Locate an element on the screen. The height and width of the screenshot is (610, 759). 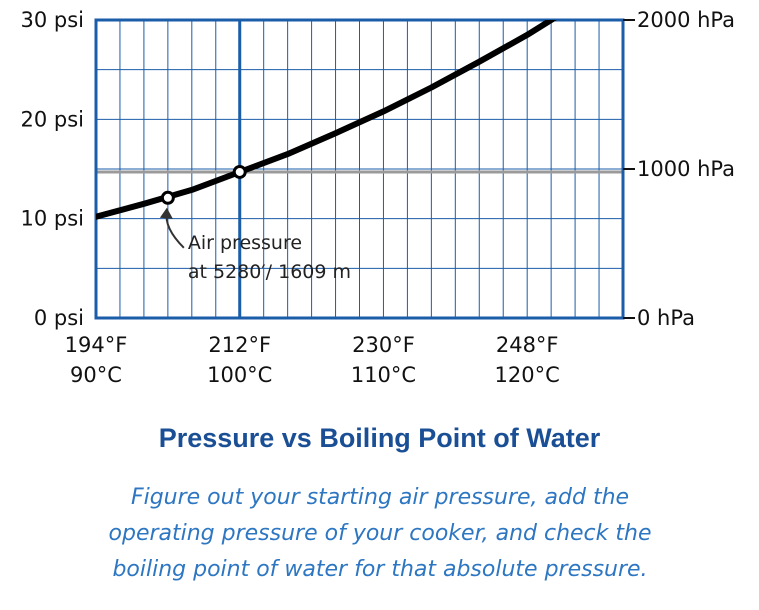
y-tick-label: 20 psi is located at coordinates (52, 119).